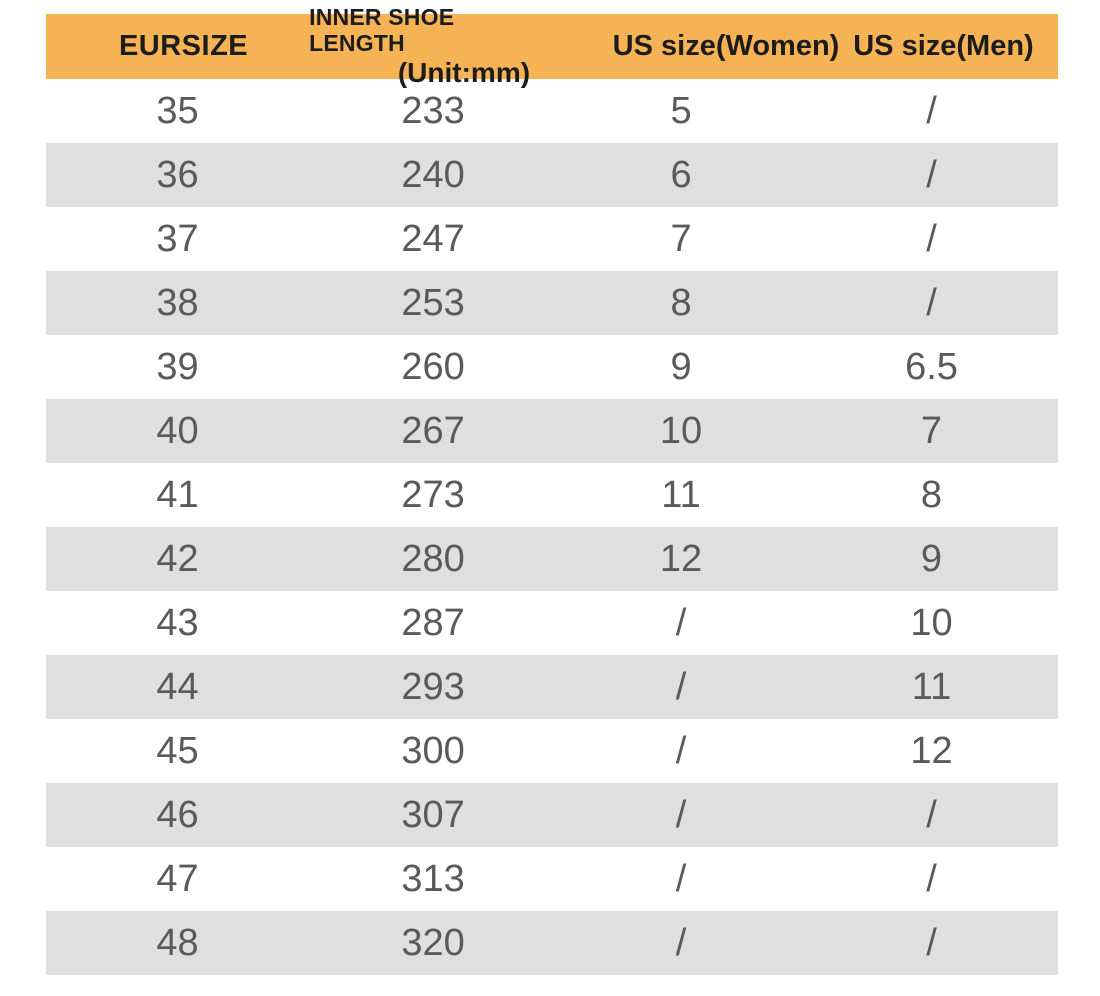 The height and width of the screenshot is (996, 1100). Describe the element at coordinates (464, 72) in the screenshot. I see `header-unit-label: (Unit:mm)` at that location.